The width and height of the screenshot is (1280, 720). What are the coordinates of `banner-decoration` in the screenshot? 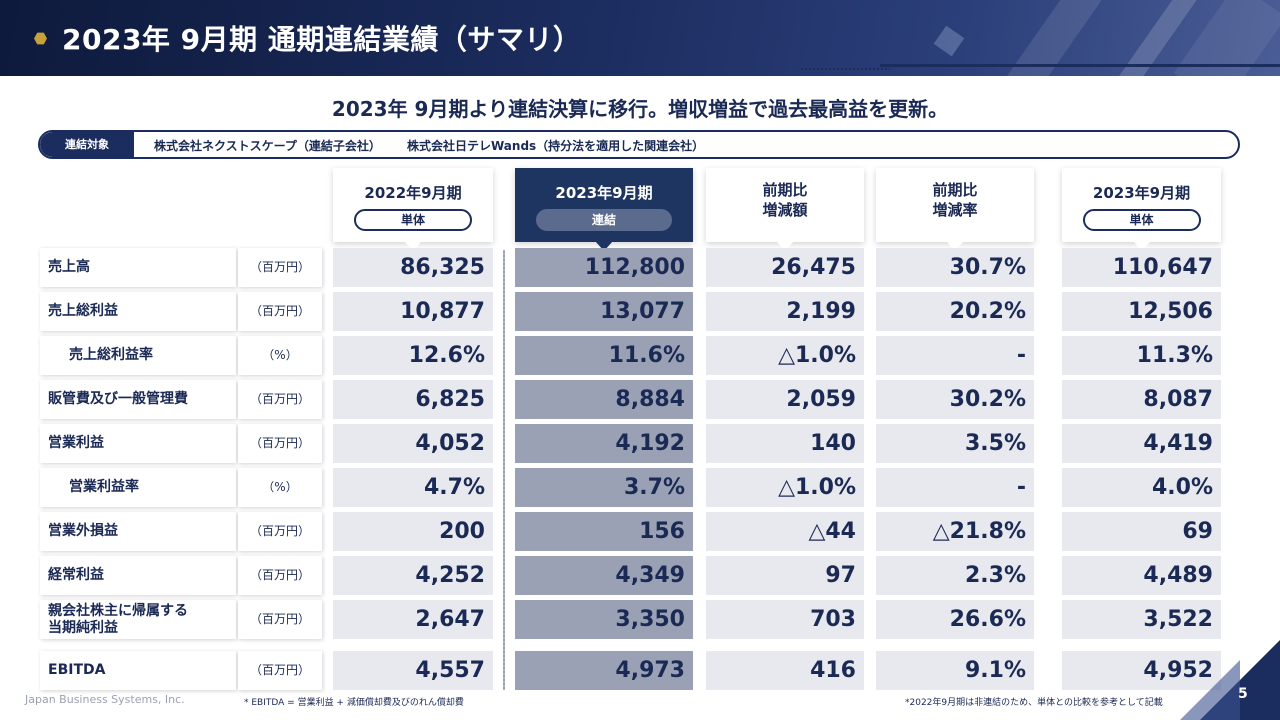 It's located at (949, 41).